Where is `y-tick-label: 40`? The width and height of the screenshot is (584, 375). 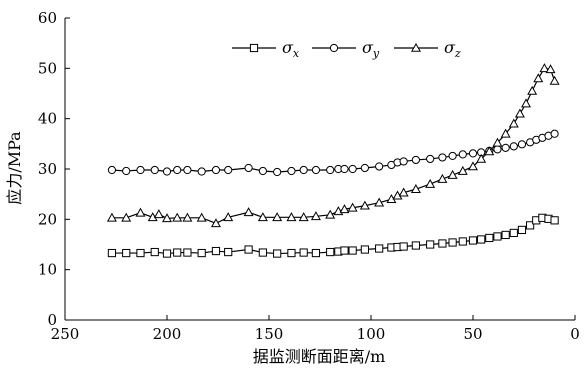
y-tick-label: 40 is located at coordinates (47, 119).